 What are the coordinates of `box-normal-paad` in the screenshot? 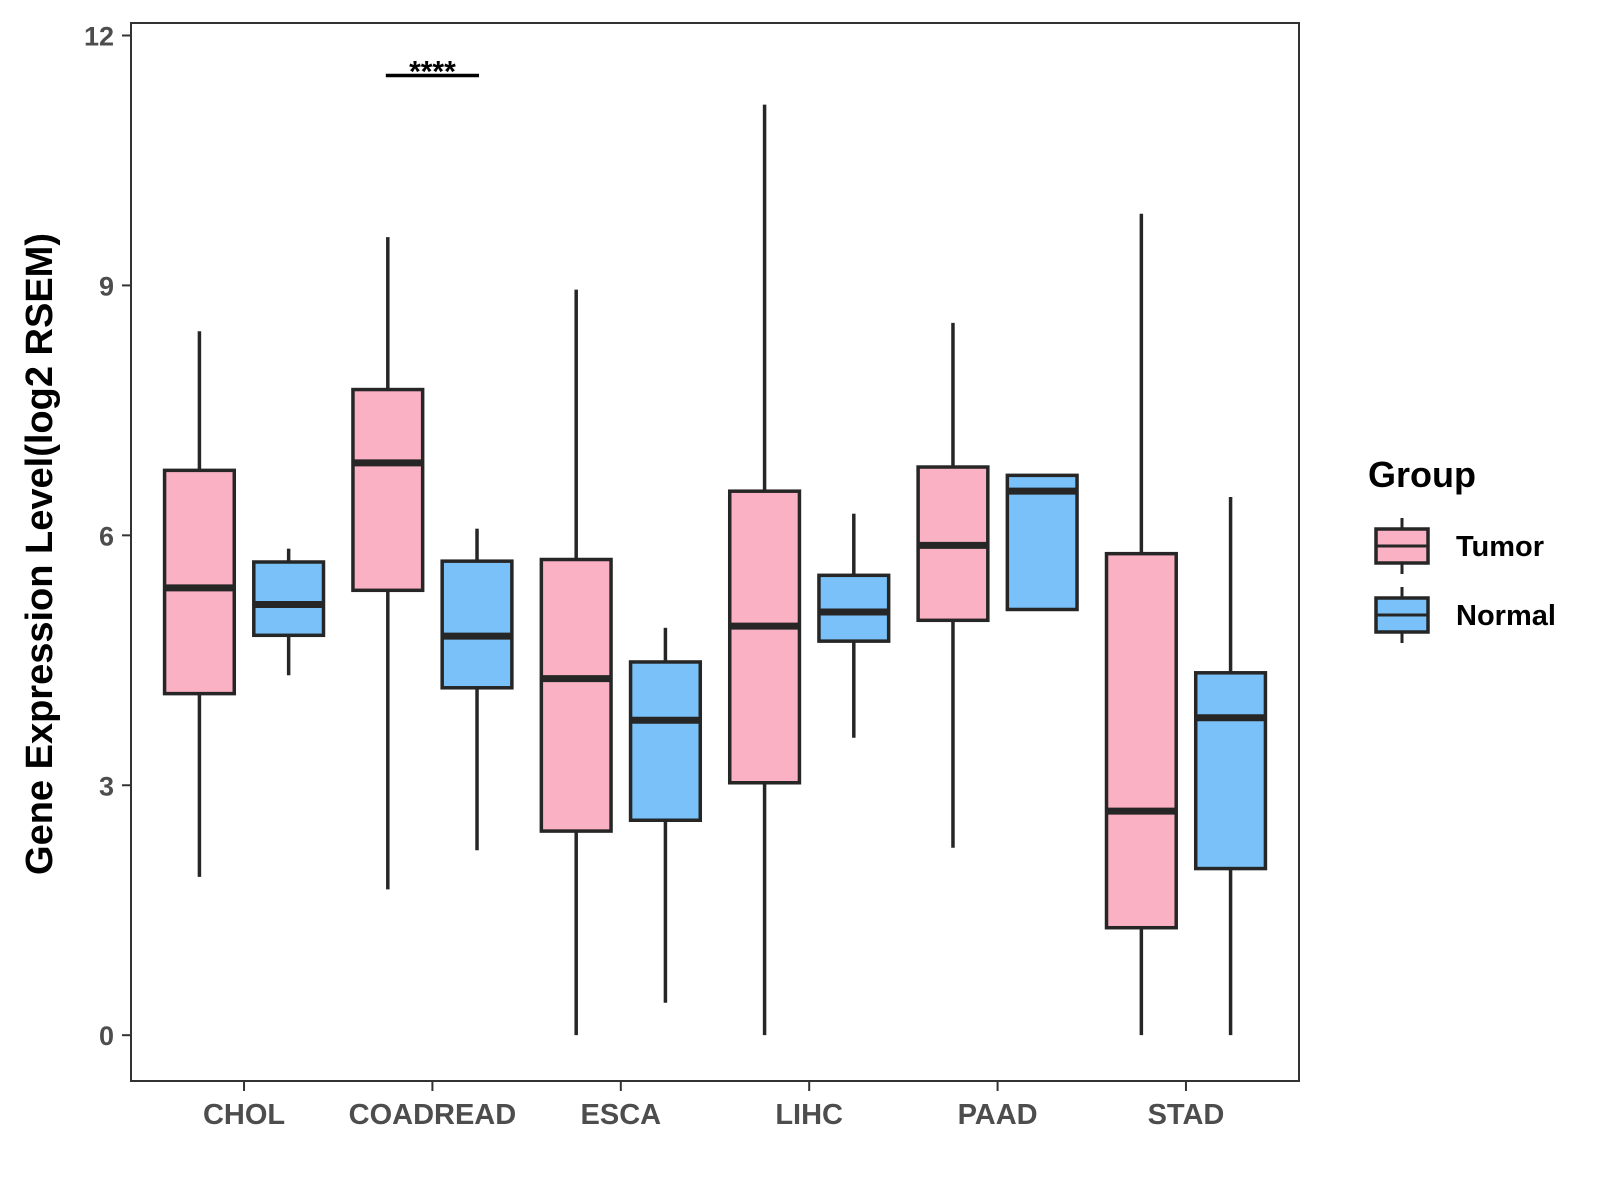 It's located at (1042, 542).